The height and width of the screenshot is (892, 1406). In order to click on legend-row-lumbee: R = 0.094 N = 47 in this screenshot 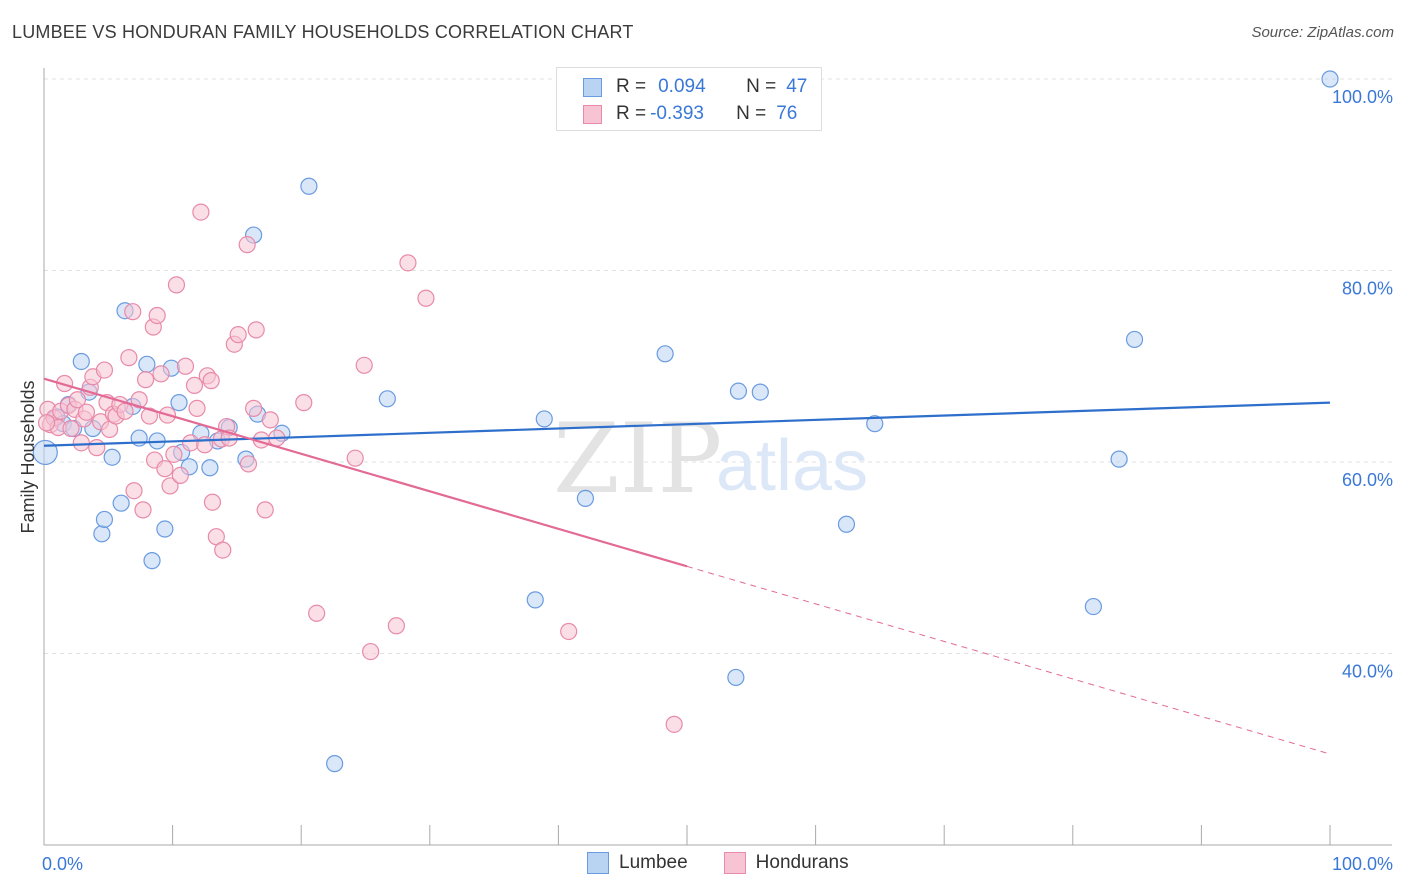, I will do `click(695, 87)`.